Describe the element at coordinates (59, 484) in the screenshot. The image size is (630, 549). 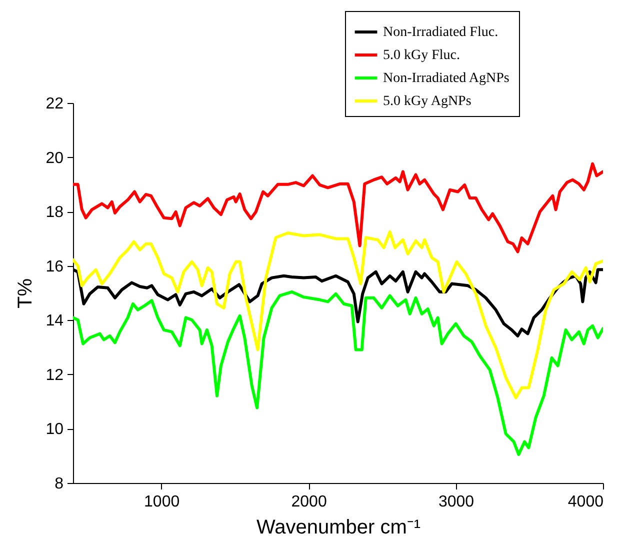
I see `y-tick-label: 8` at that location.